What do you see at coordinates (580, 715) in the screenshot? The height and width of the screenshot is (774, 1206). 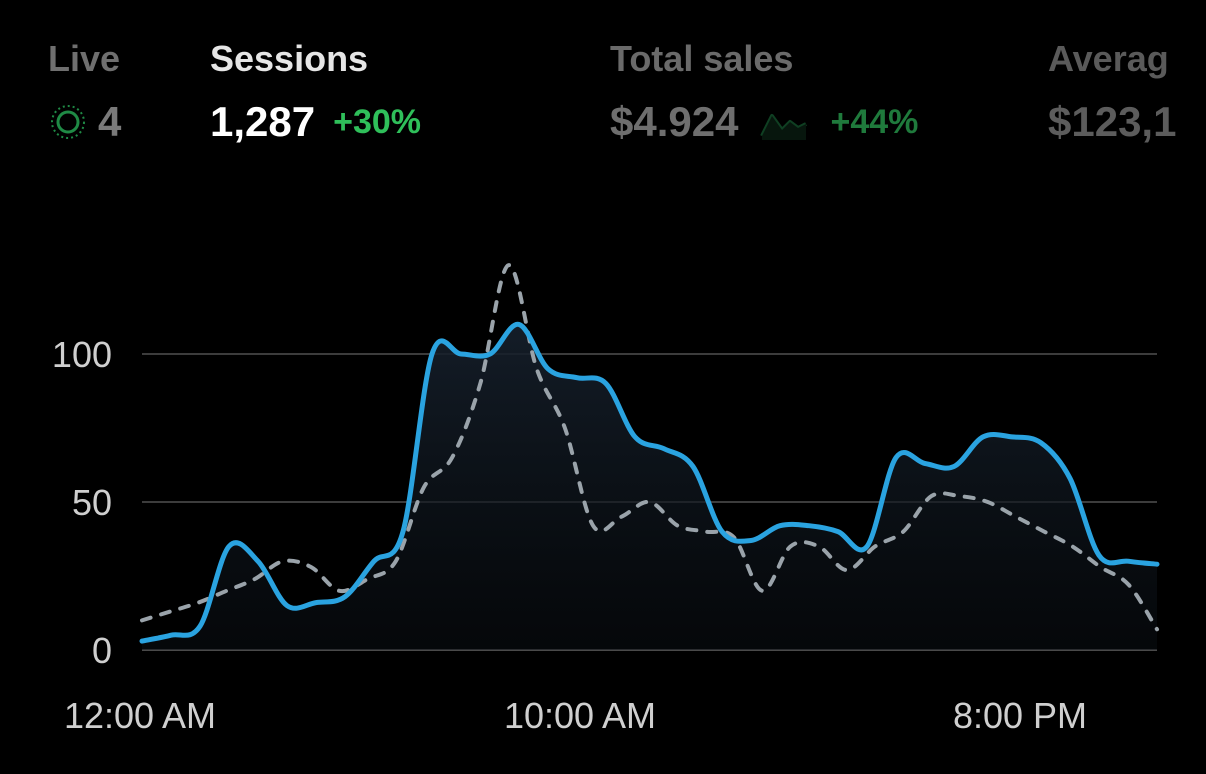 I see `x-tick-label: 10:00 AM` at bounding box center [580, 715].